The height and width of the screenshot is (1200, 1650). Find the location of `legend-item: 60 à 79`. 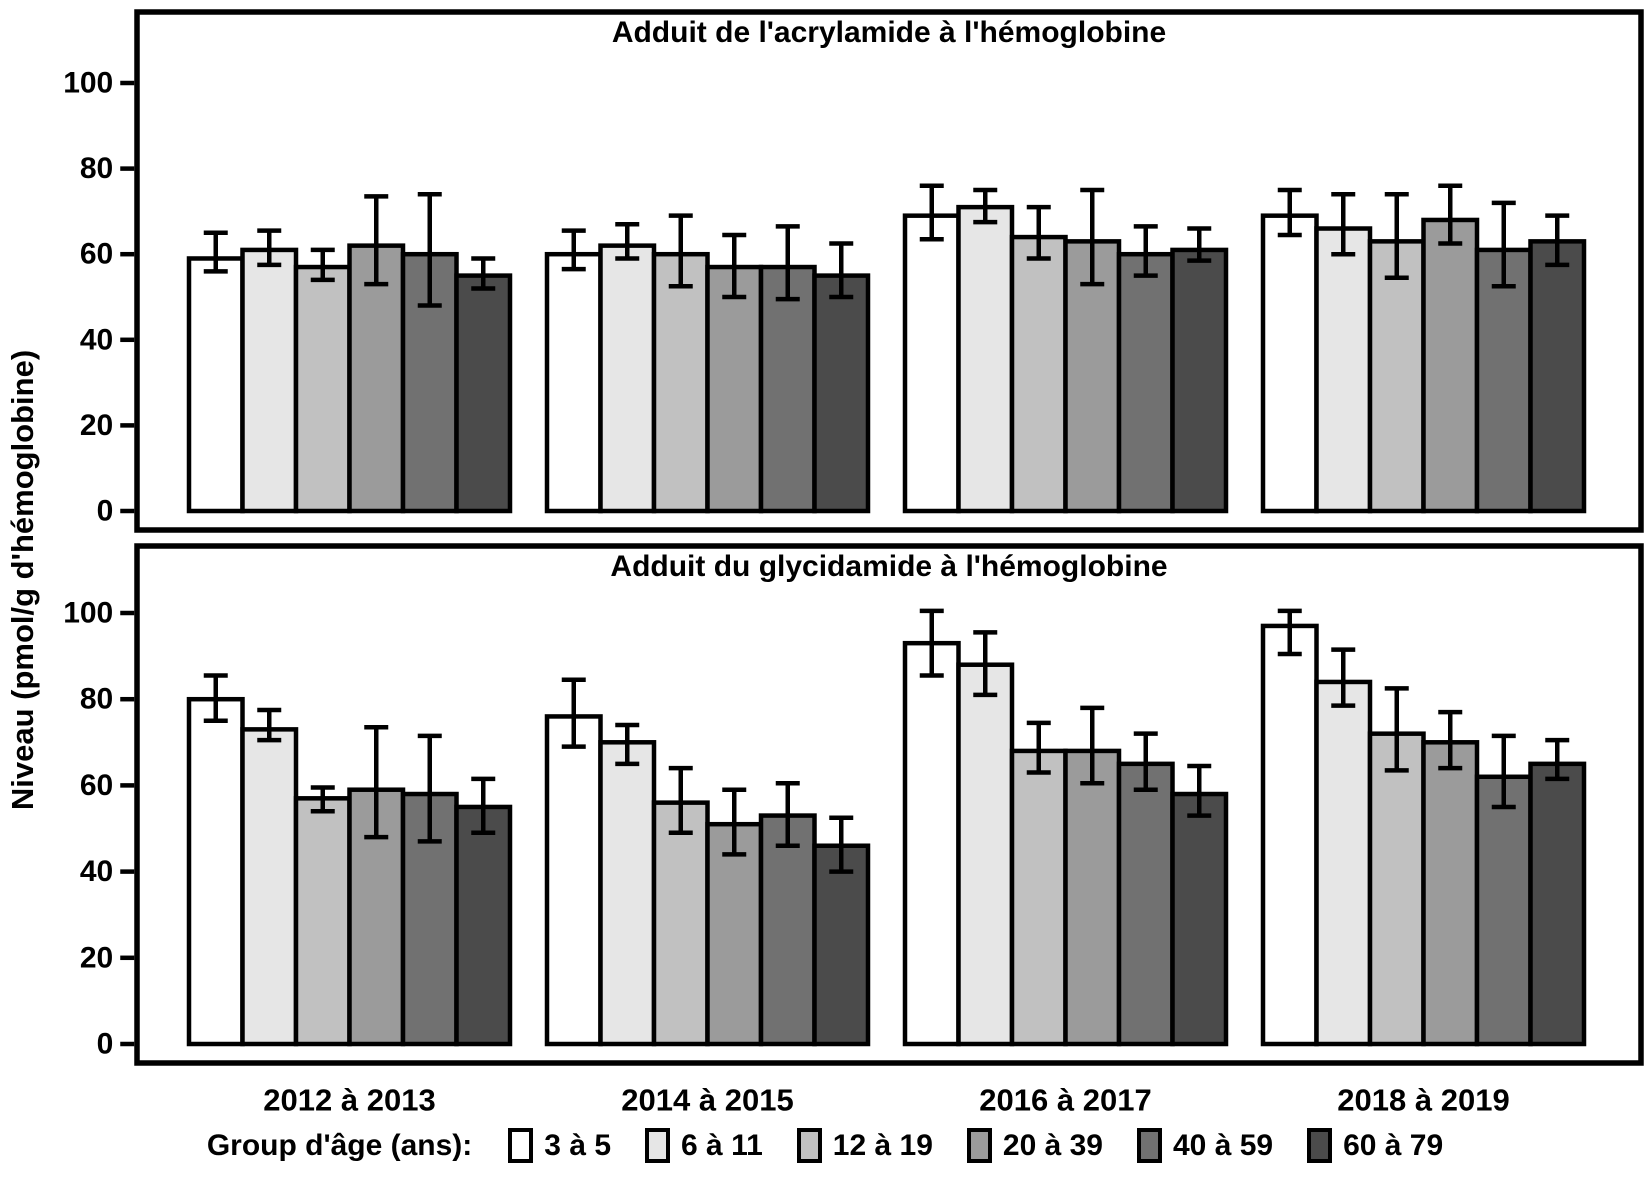

legend-item: 60 à 79 is located at coordinates (1375, 1145).